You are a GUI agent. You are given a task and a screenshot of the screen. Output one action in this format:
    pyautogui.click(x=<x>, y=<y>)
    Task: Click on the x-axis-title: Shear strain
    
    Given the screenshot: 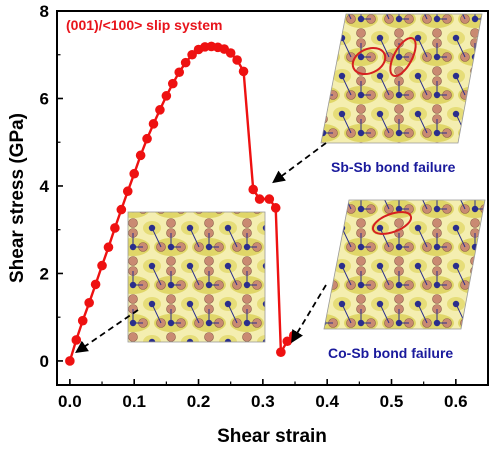 What is the action you would take?
    pyautogui.click(x=272, y=436)
    